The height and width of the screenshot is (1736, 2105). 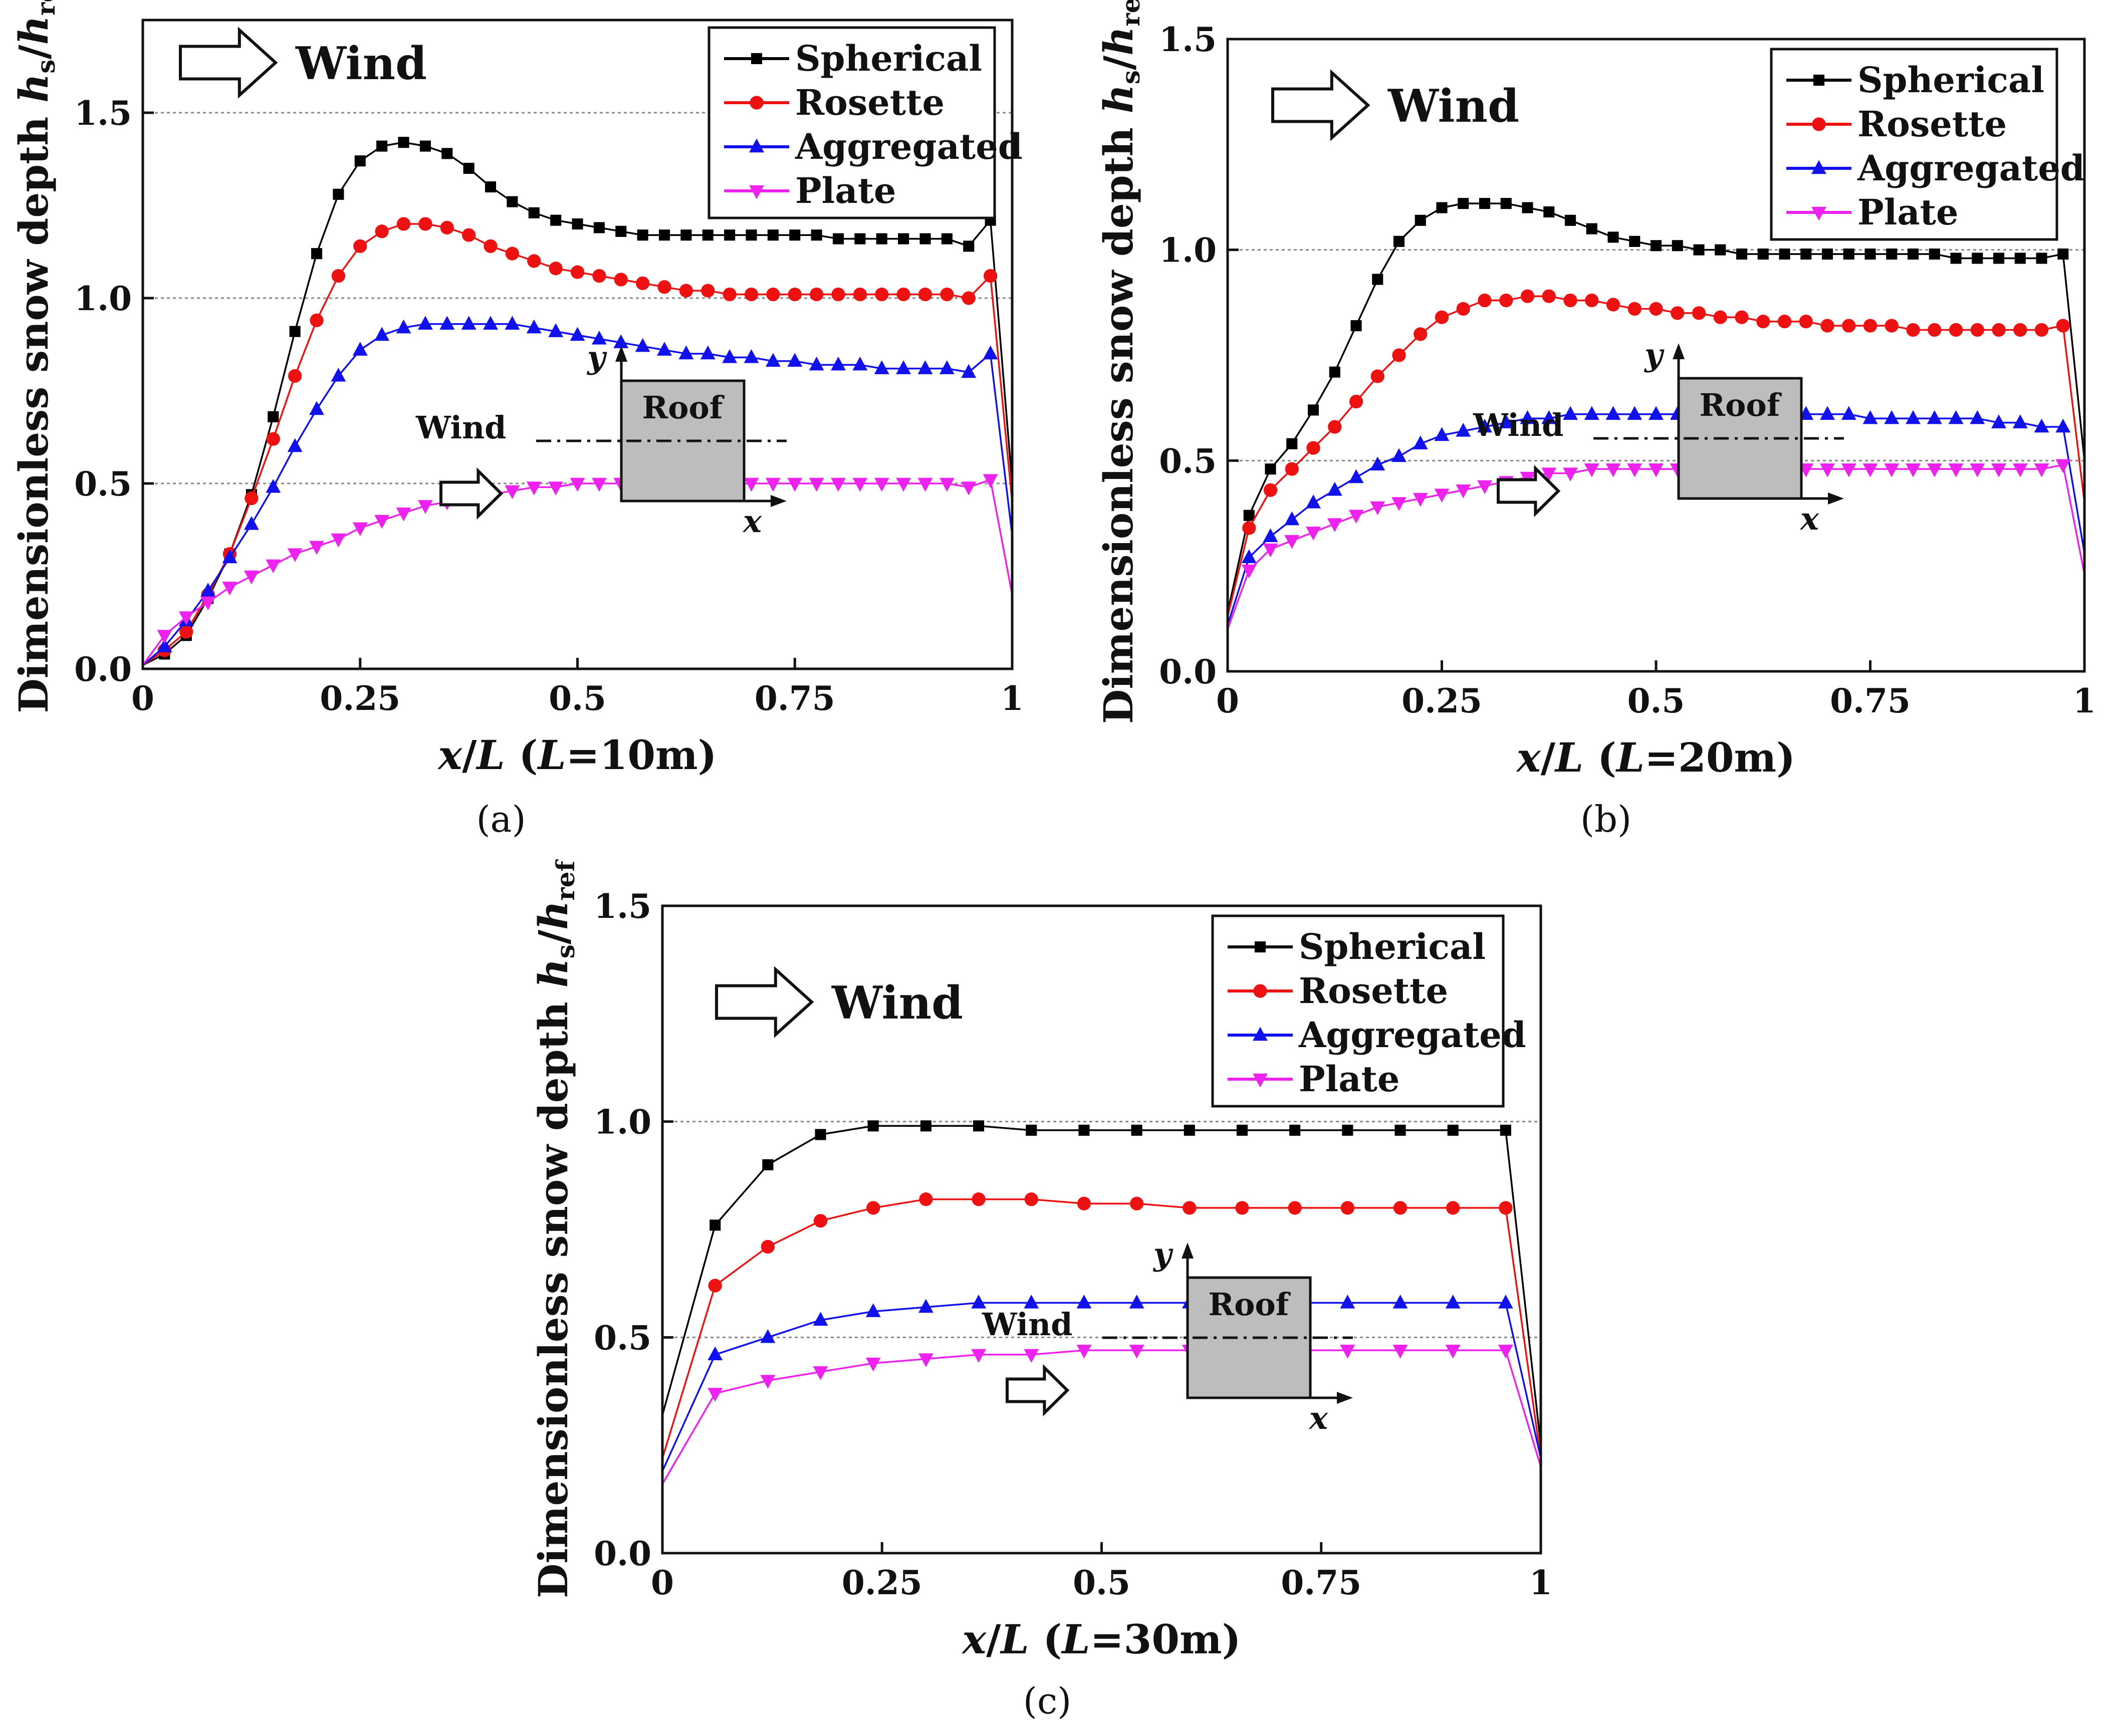 I want to click on inset-y-label: y, so click(x=1163, y=1254).